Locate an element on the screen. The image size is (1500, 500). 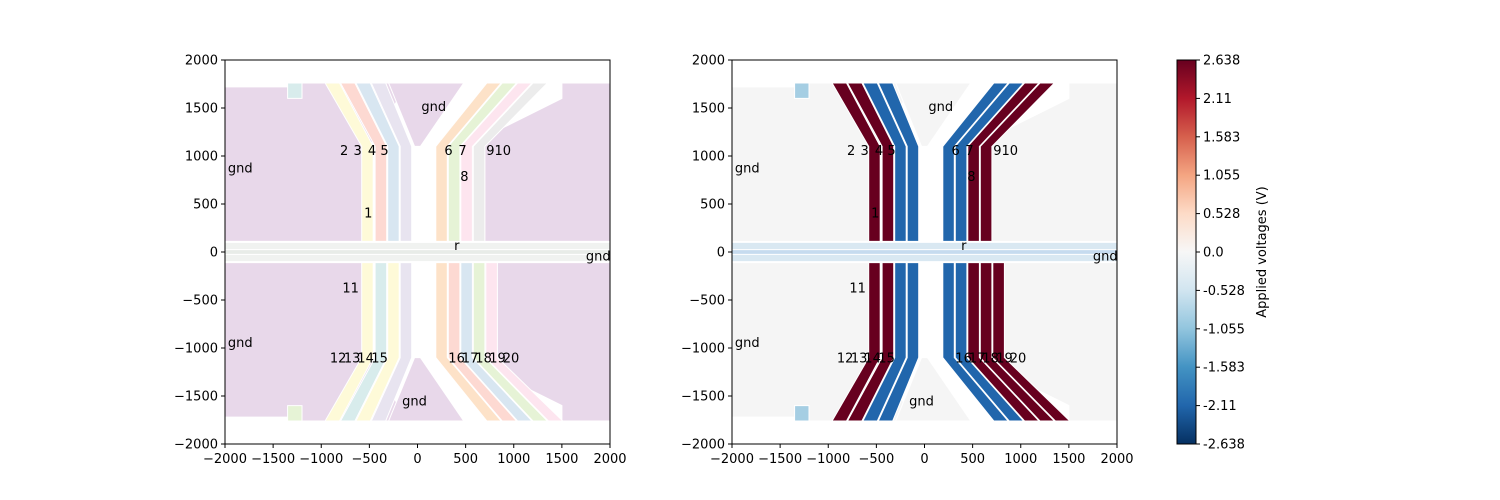
ground-plane-top-center is located at coordinates (426, 114).